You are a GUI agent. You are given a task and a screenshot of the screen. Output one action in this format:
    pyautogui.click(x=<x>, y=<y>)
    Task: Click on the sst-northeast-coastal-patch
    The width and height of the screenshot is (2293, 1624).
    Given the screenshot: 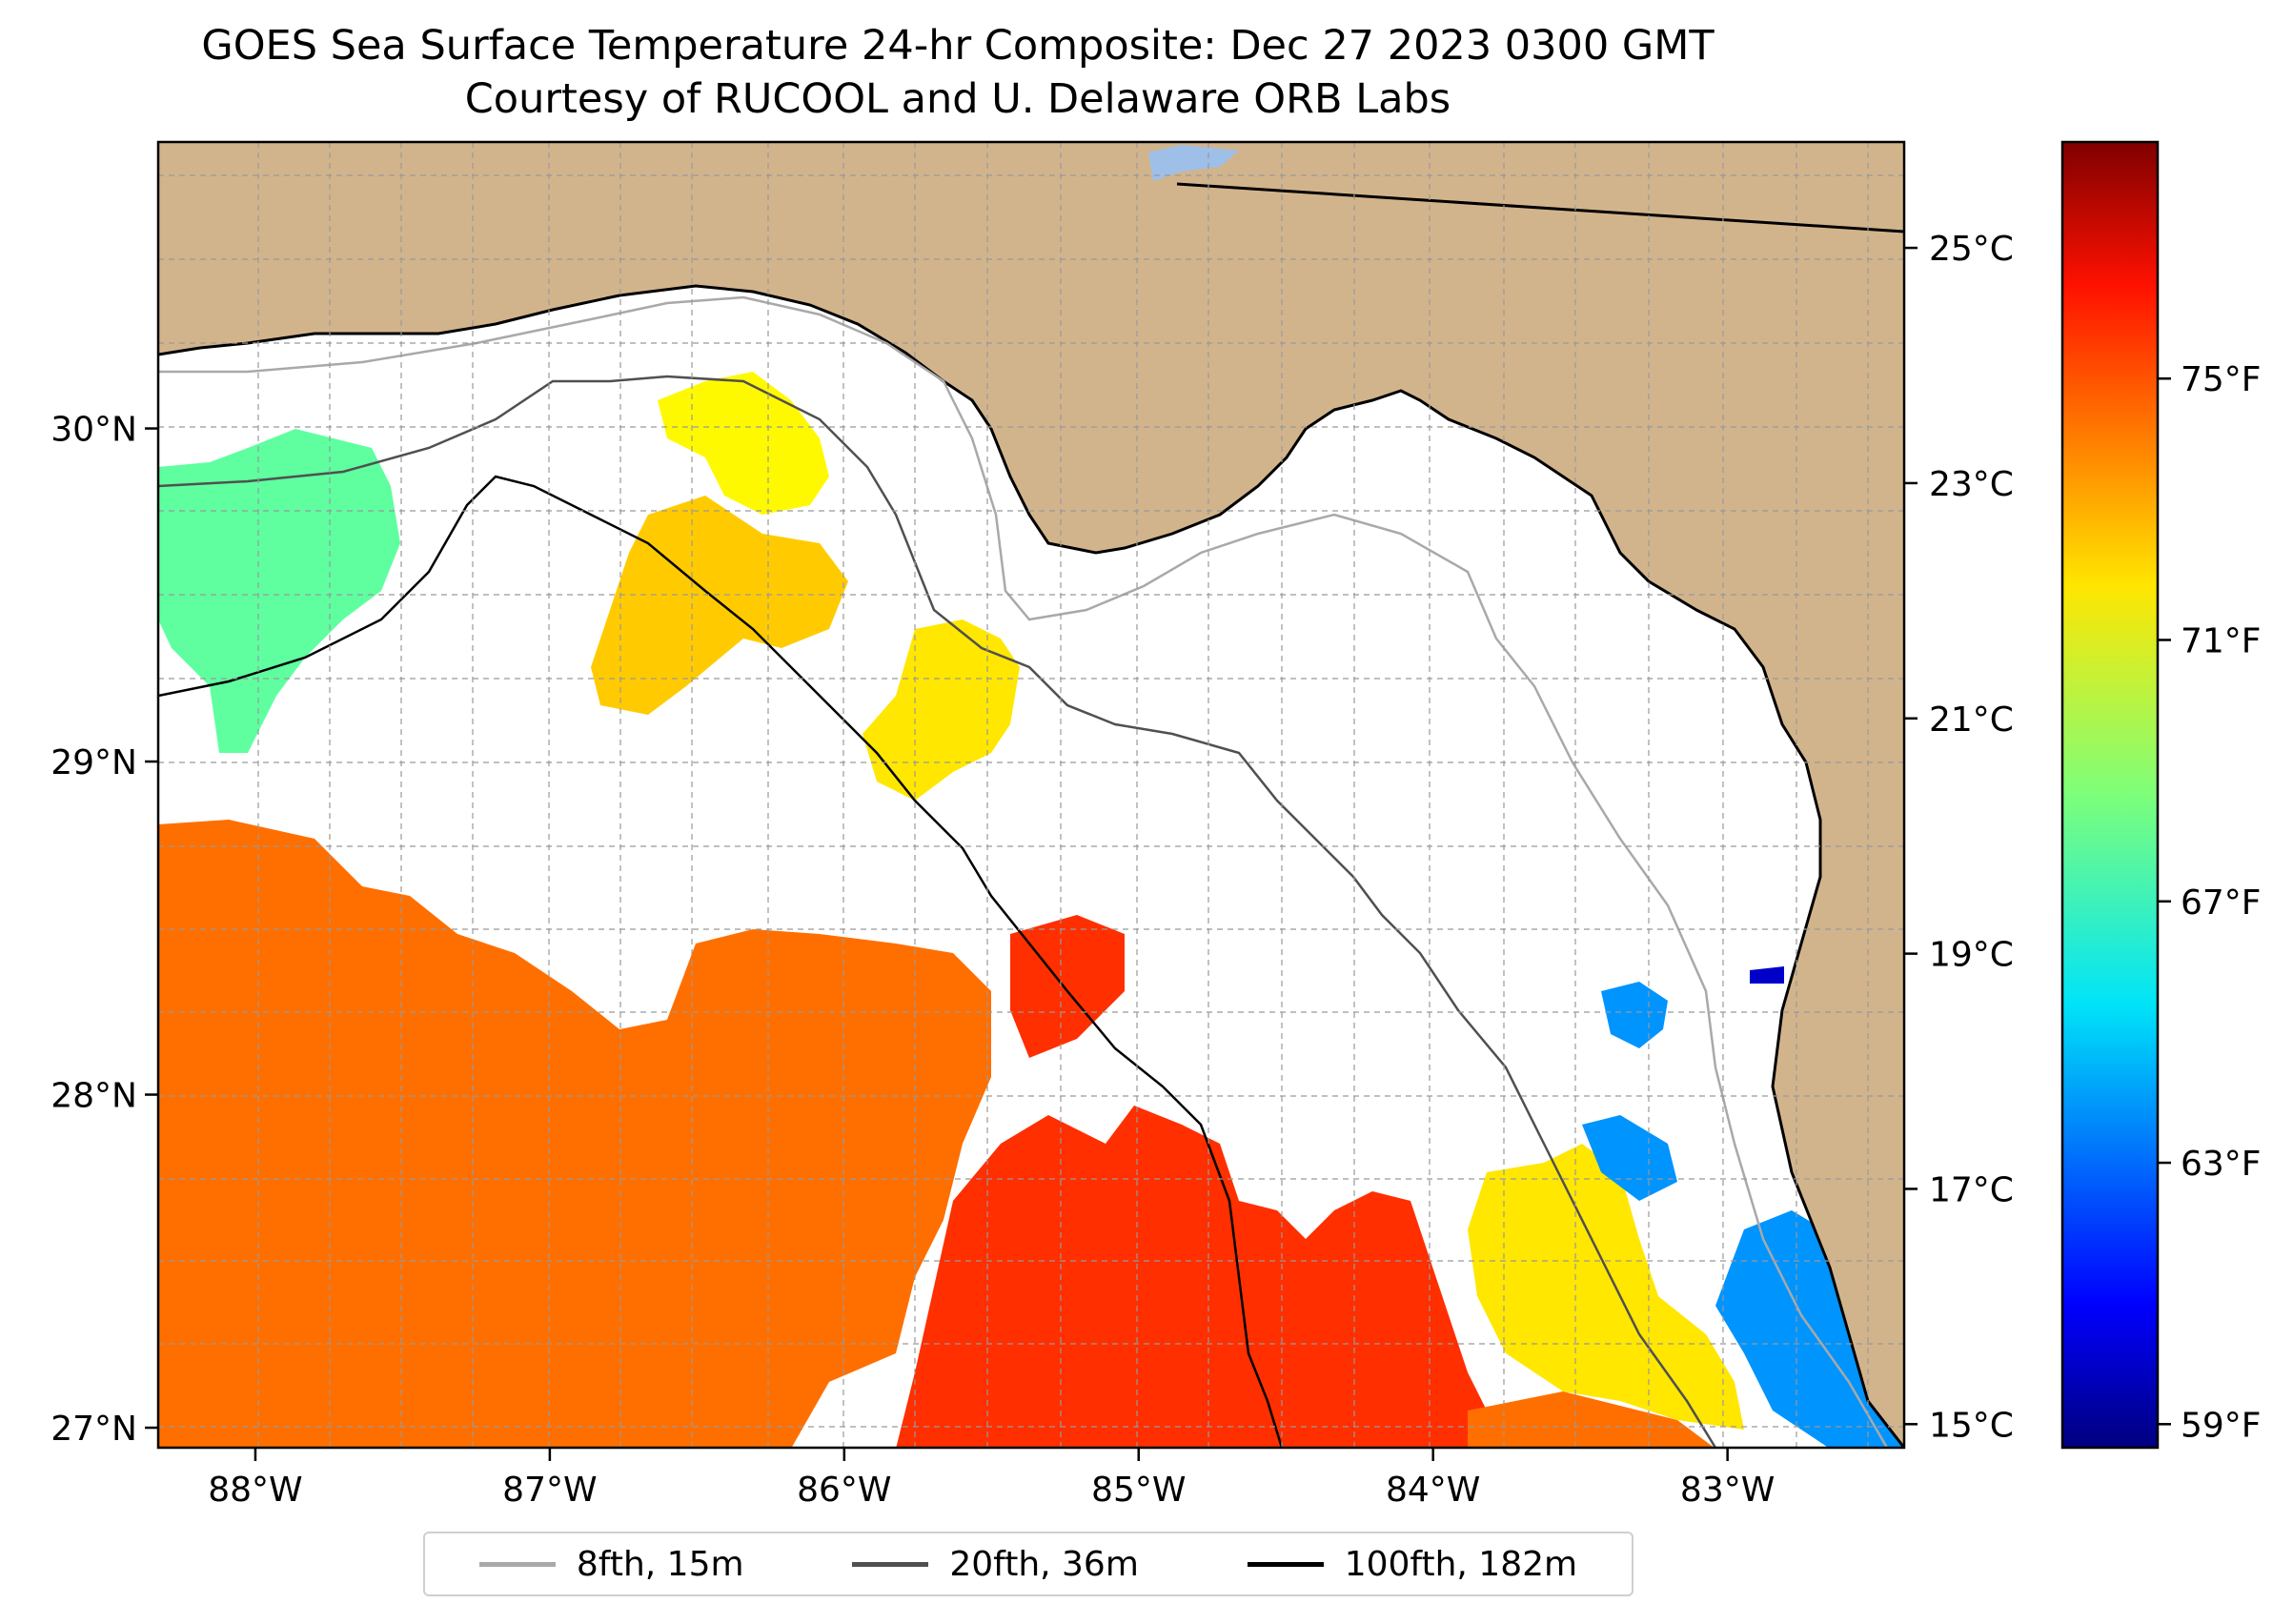 What is the action you would take?
    pyautogui.click(x=1606, y=1287)
    